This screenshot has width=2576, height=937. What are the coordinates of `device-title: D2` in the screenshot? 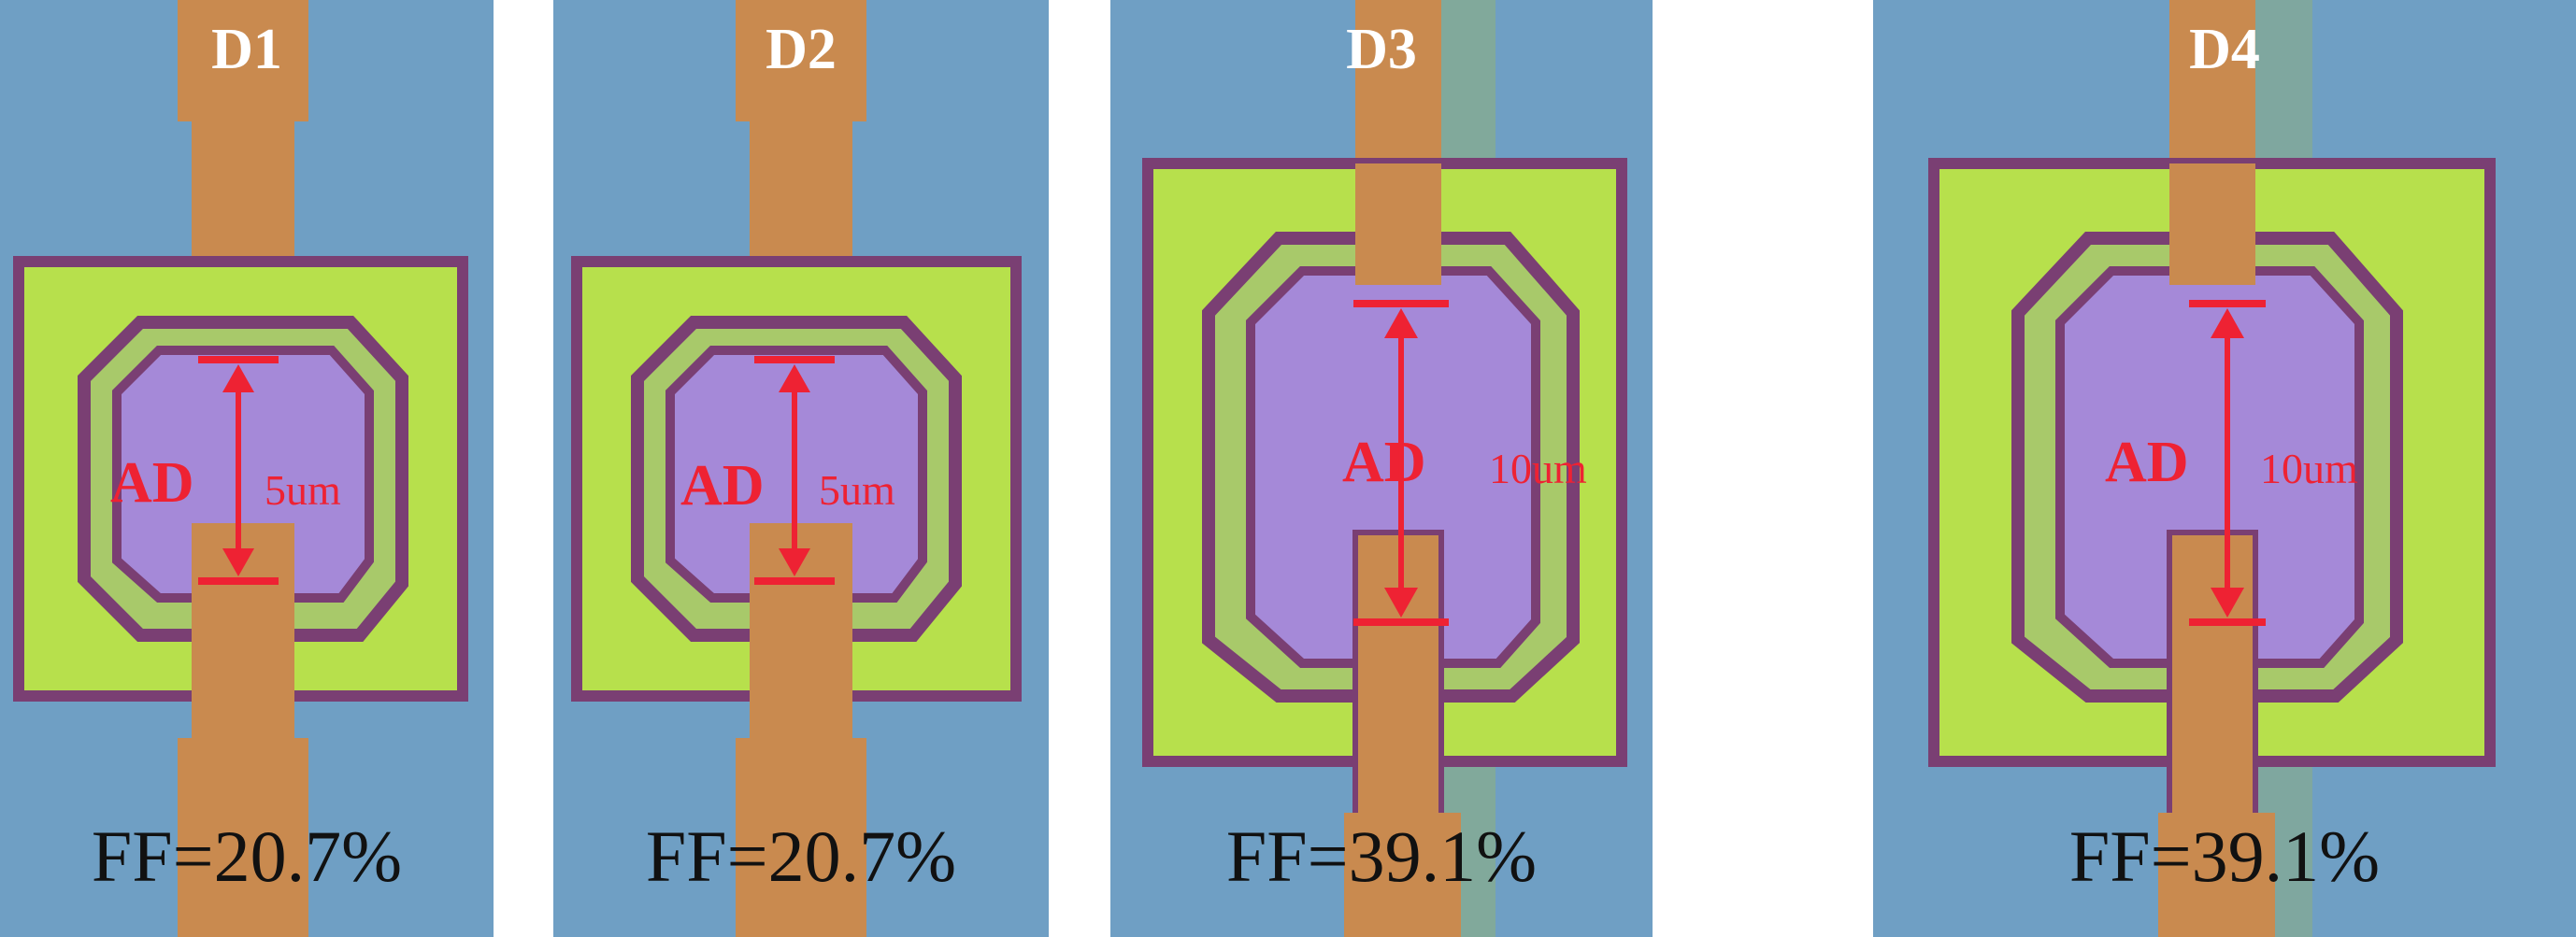 It's located at (801, 49).